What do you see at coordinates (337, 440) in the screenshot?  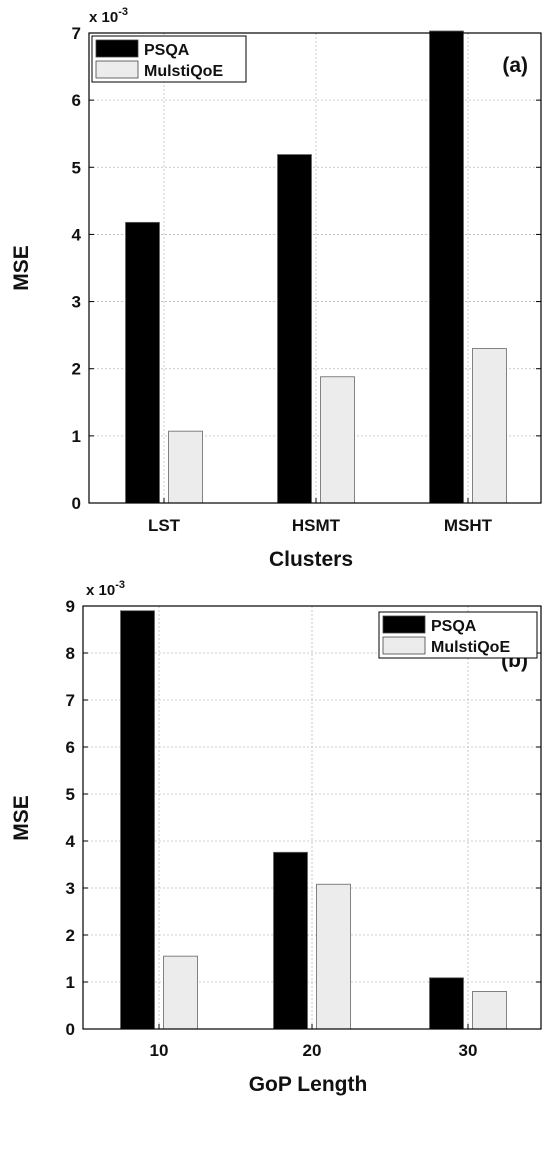 I see `bar-mulstiqoe-hsmt` at bounding box center [337, 440].